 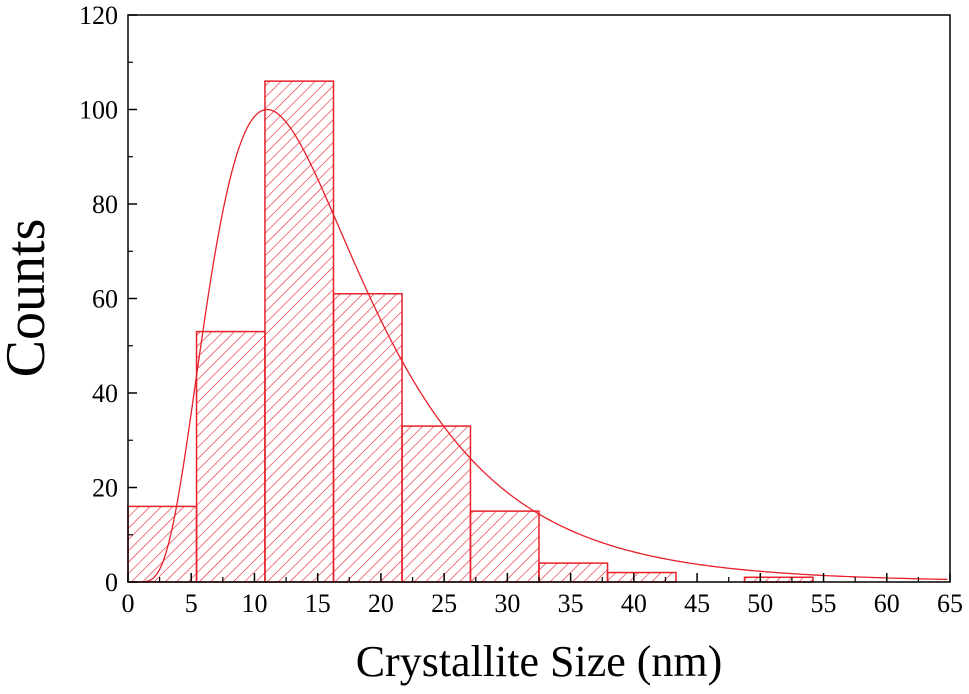 I want to click on y-axis: 0 20 40 60 80 100 120, so click(x=108, y=299).